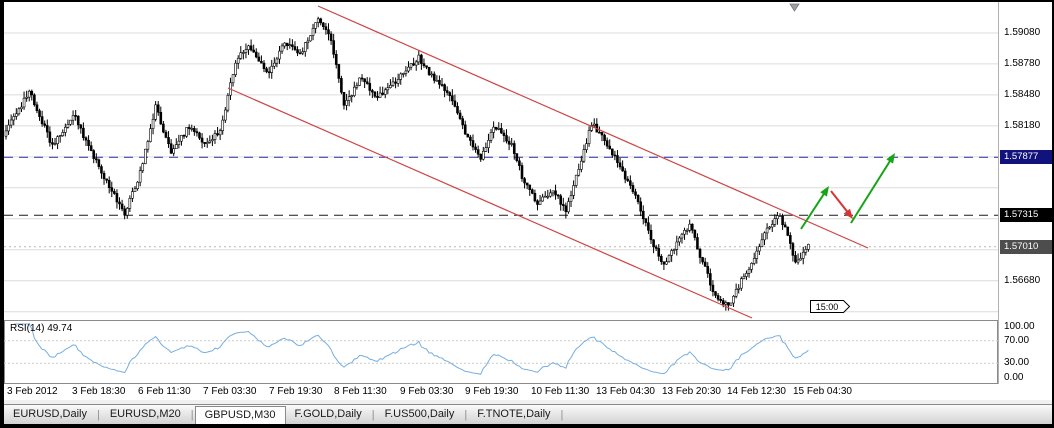 The width and height of the screenshot is (1054, 428). What do you see at coordinates (1017, 340) in the screenshot?
I see `rsi-tick: 70.00` at bounding box center [1017, 340].